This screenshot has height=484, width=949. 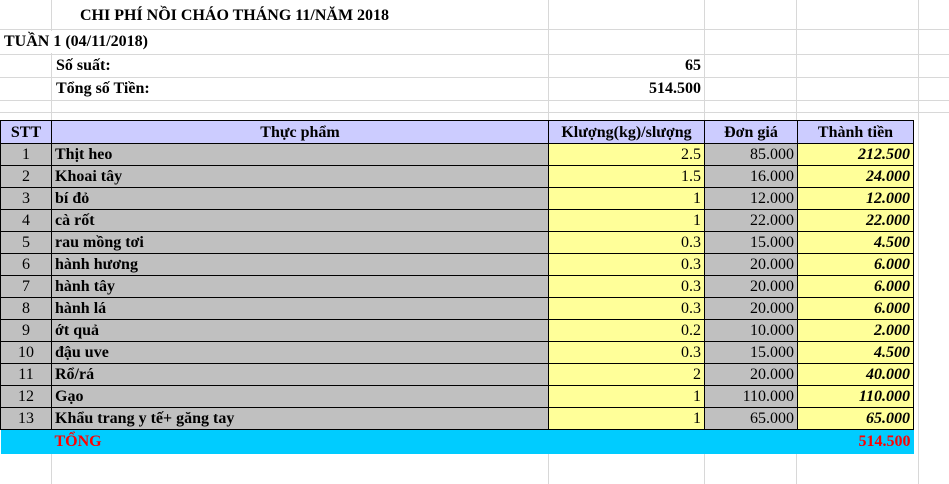 I want to click on table-row: 3 bí đỏ 1 12.000 12.000, so click(x=457, y=198).